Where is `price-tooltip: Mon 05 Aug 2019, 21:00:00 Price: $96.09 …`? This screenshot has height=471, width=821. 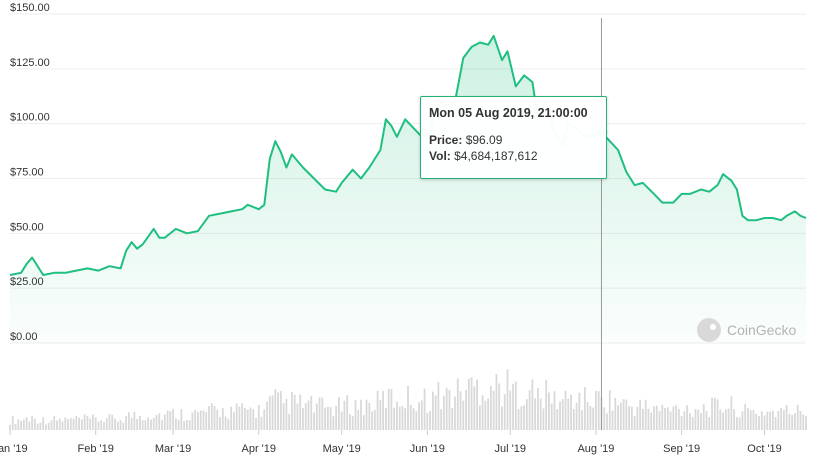 price-tooltip: Mon 05 Aug 2019, 21:00:00 Price: $96.09 … is located at coordinates (513, 137).